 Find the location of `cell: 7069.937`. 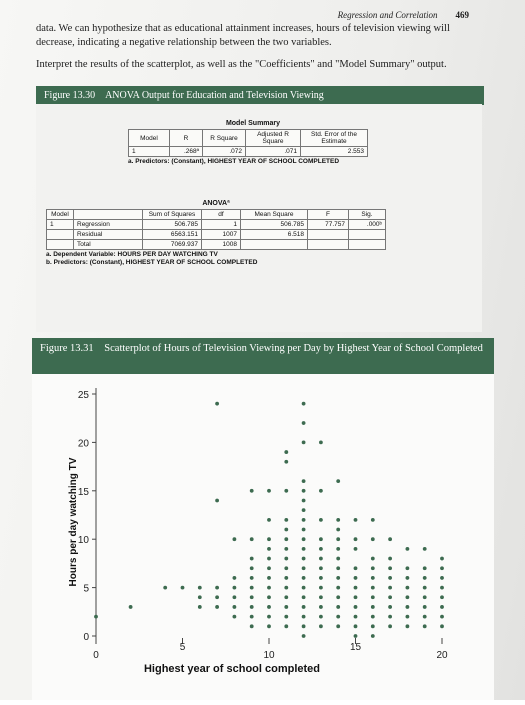

cell: 7069.937 is located at coordinates (172, 244).